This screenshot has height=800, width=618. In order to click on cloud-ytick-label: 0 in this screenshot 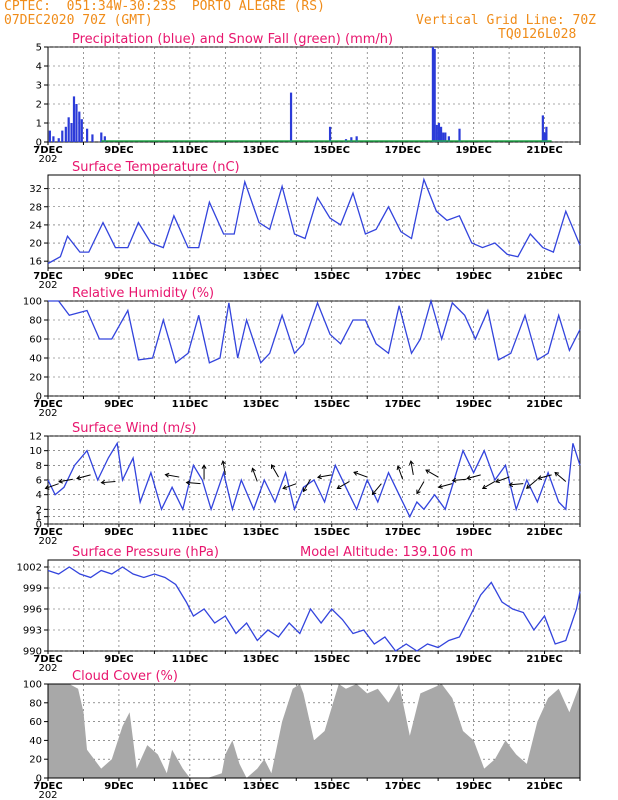, I will do `click(39, 779)`.